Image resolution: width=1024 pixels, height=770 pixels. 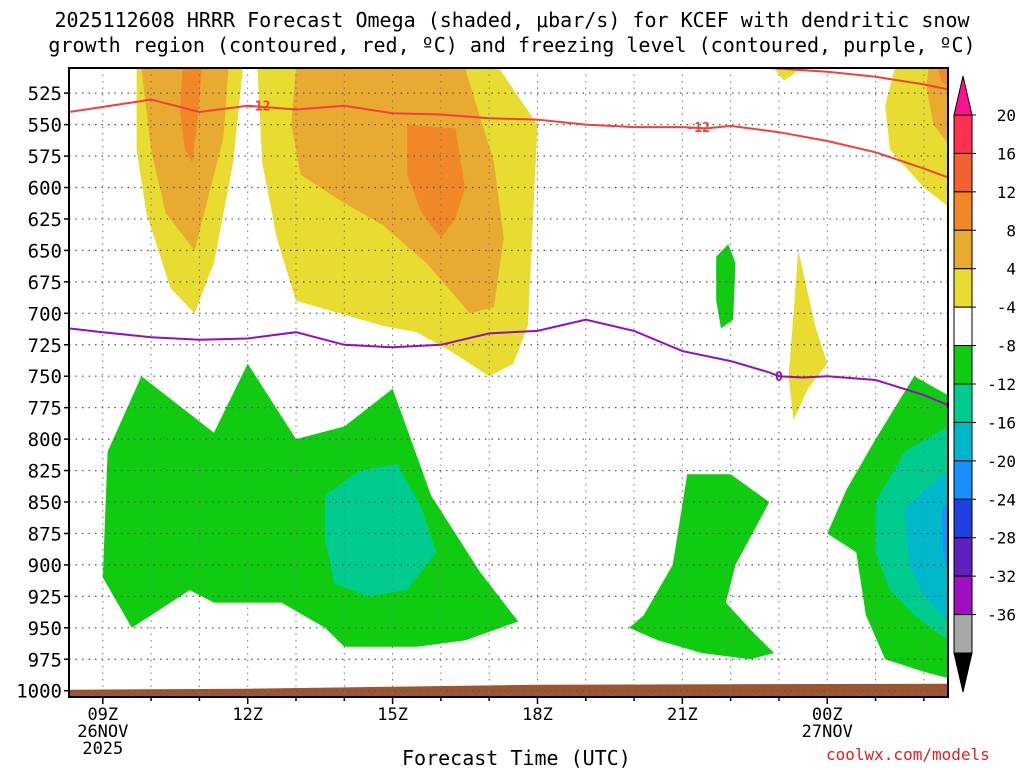 I want to click on colorbar-top-arrow, so click(x=963, y=95).